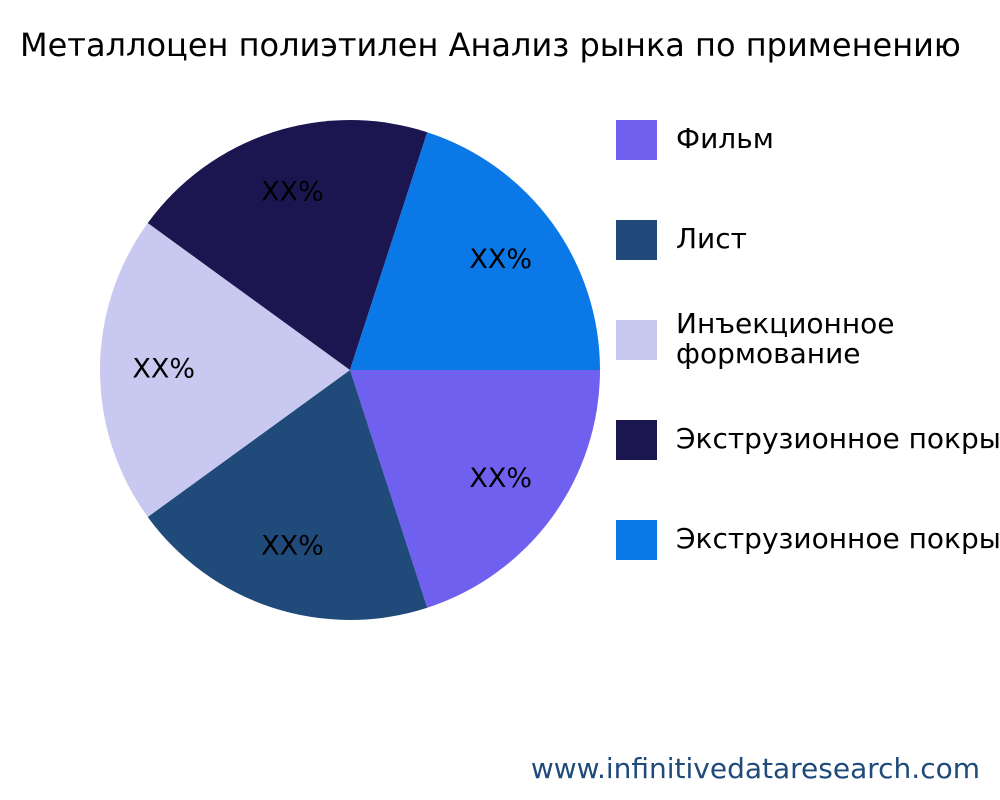 This screenshot has width=1000, height=800. Describe the element at coordinates (755, 768) in the screenshot. I see `source-link: www.infinitivedataresearch.com` at that location.